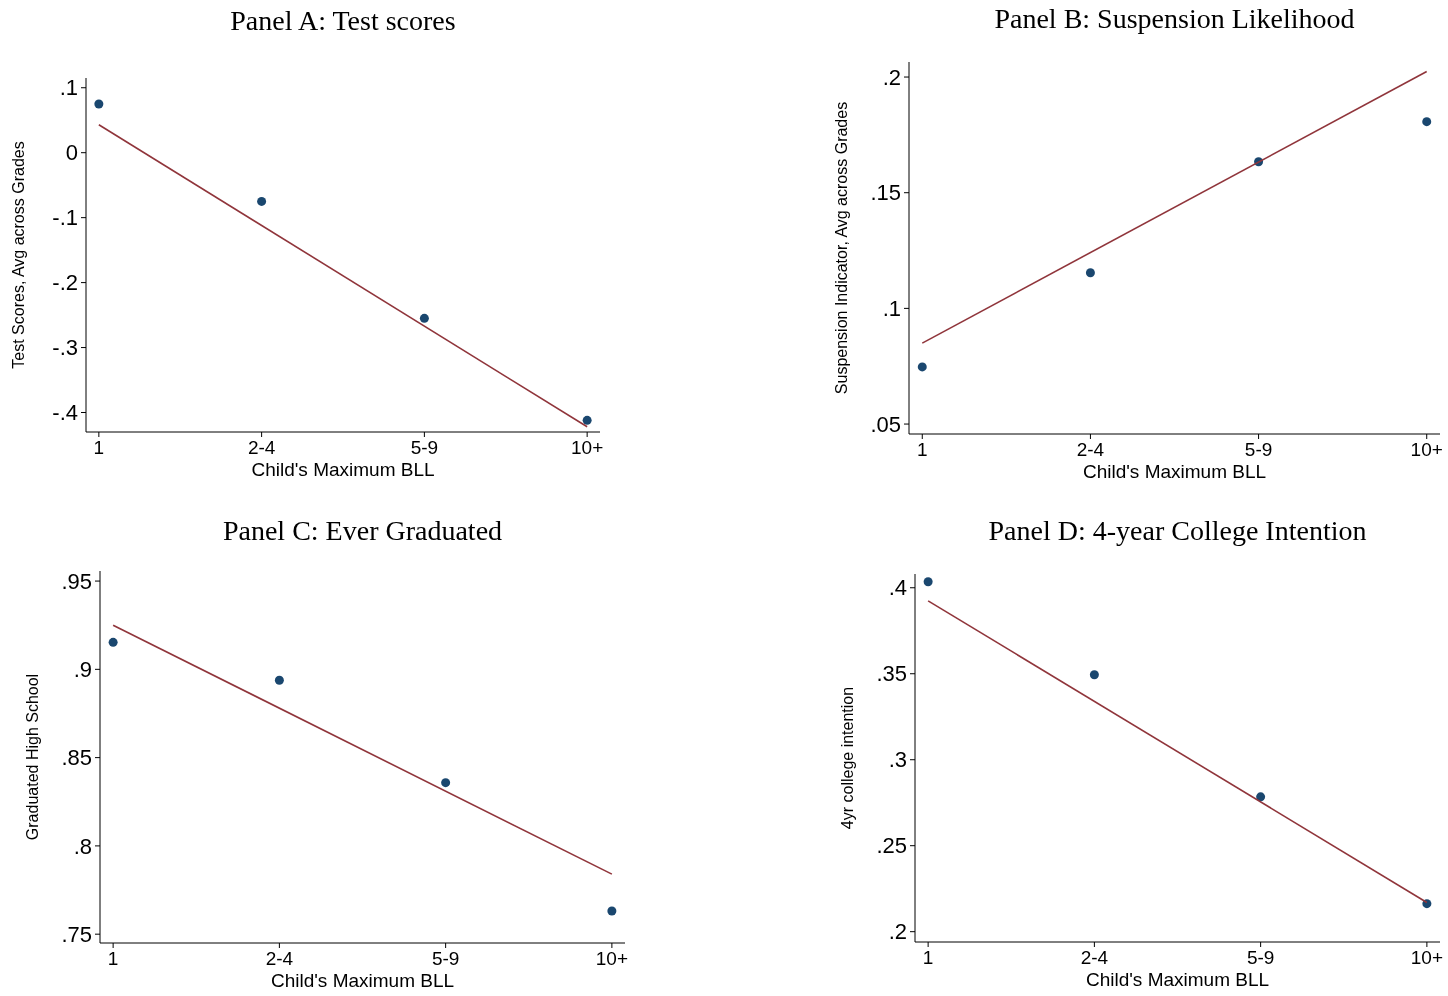 The width and height of the screenshot is (1448, 996). What do you see at coordinates (343, 20) in the screenshot?
I see `chart-title: Panel A: Test scores` at bounding box center [343, 20].